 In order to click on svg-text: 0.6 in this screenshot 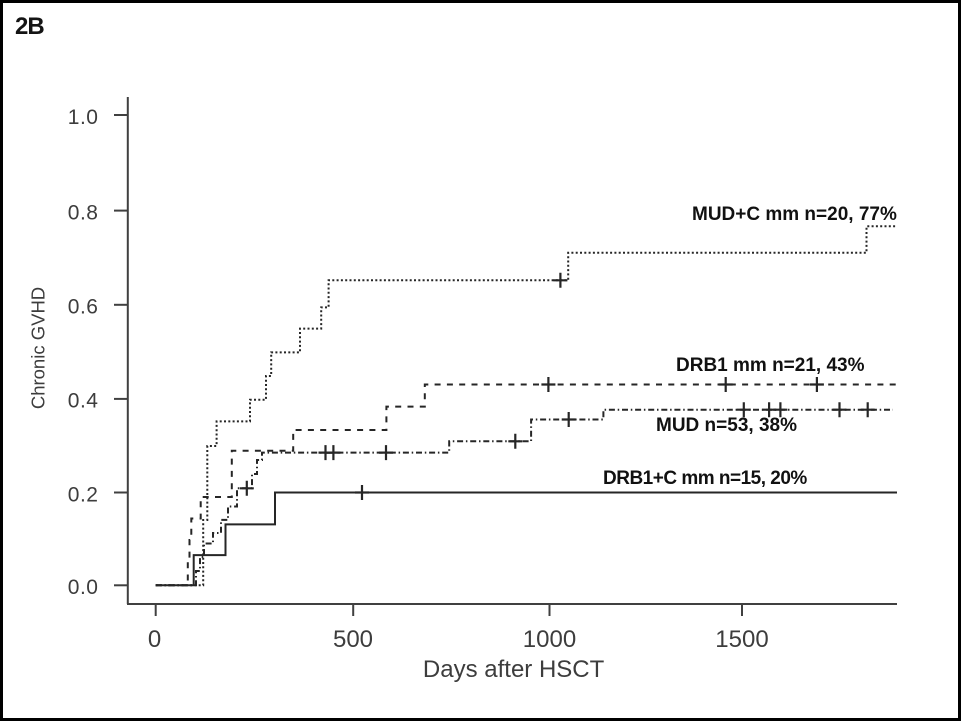, I will do `click(83, 307)`.